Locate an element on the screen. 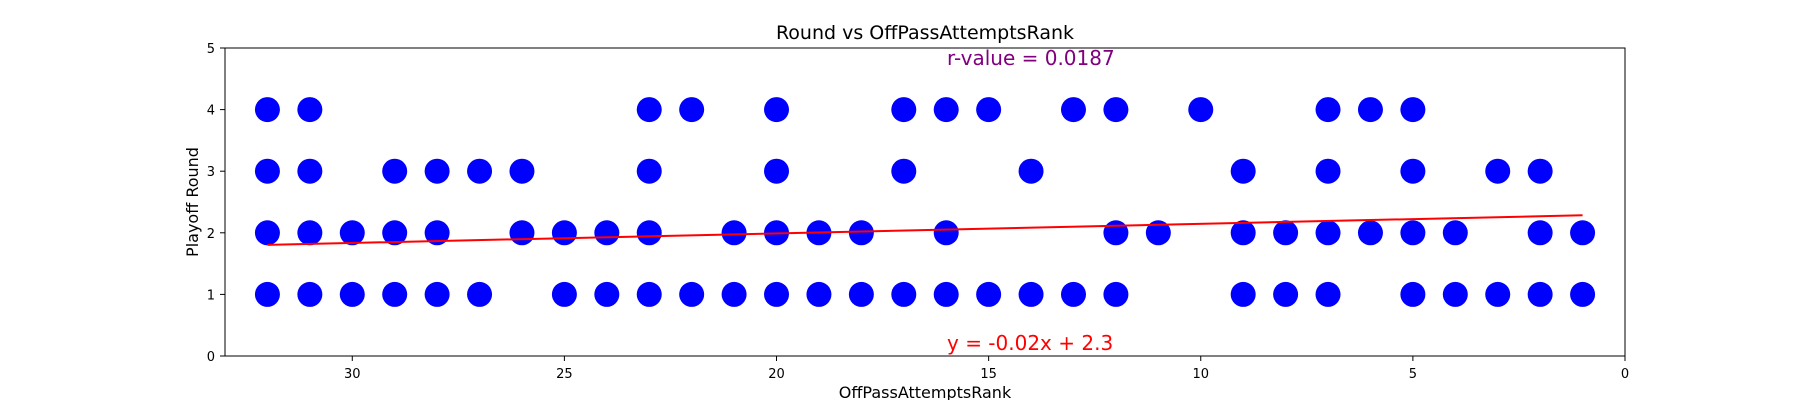 This screenshot has height=400, width=1800. chart-title: Round vs OffPassAttemptsRank is located at coordinates (925, 33).